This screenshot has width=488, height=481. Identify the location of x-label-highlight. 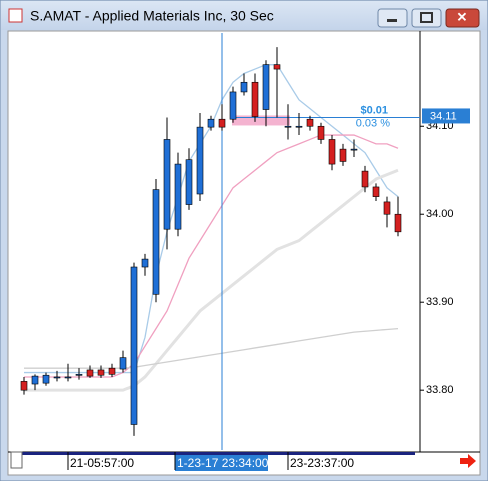
(221, 463).